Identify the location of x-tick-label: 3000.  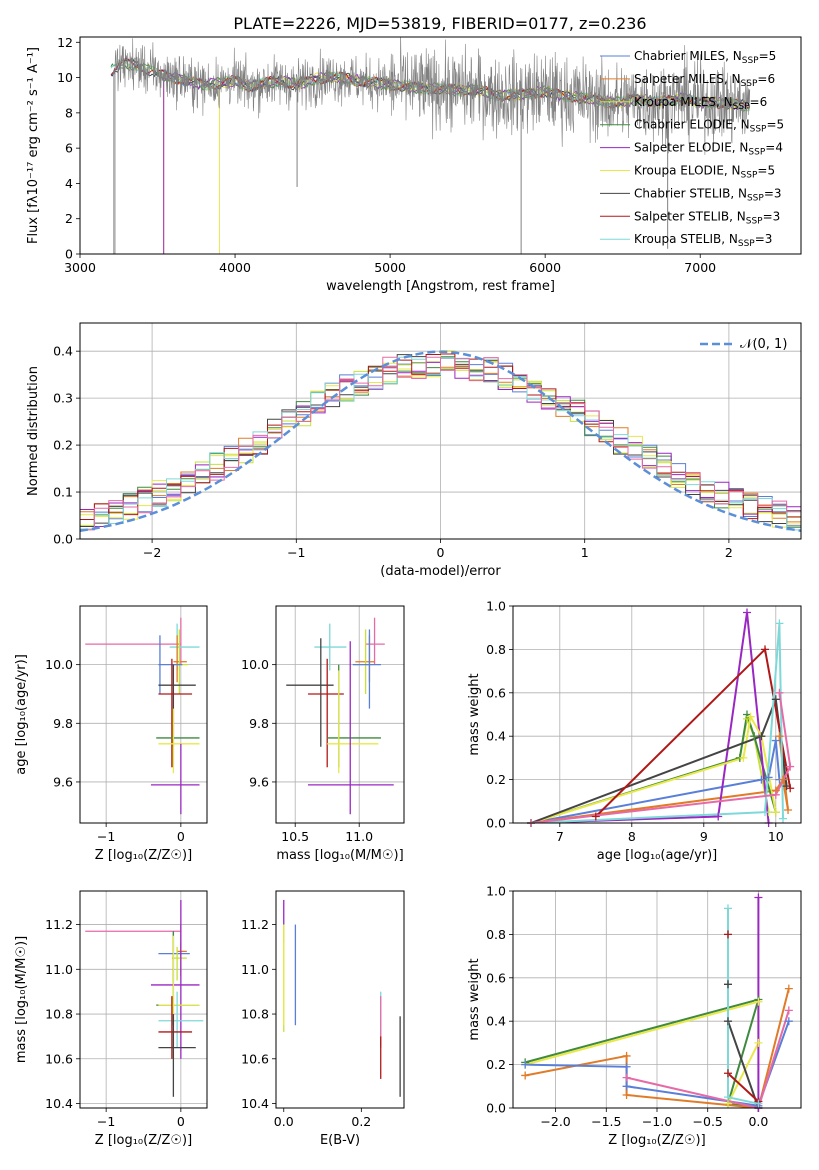
(80, 267).